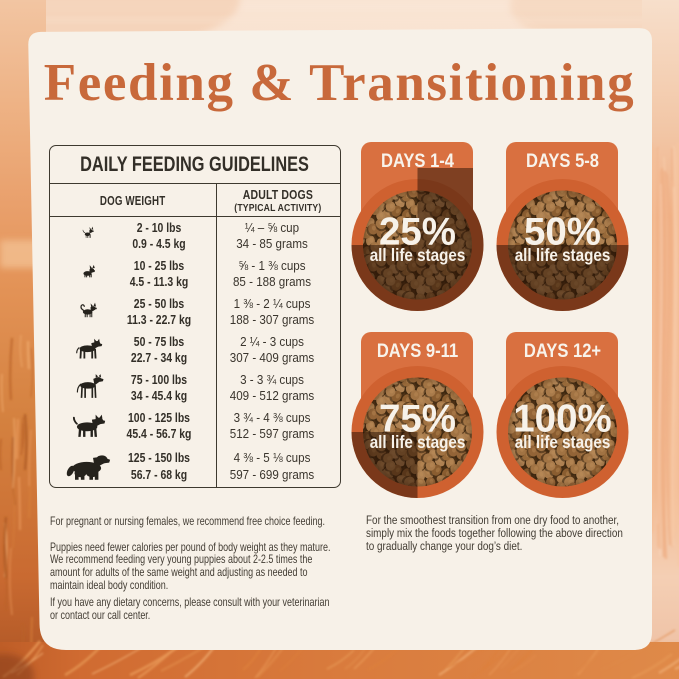 This screenshot has height=679, width=679. I want to click on svg-text: DAYS 5-8, so click(562, 161).